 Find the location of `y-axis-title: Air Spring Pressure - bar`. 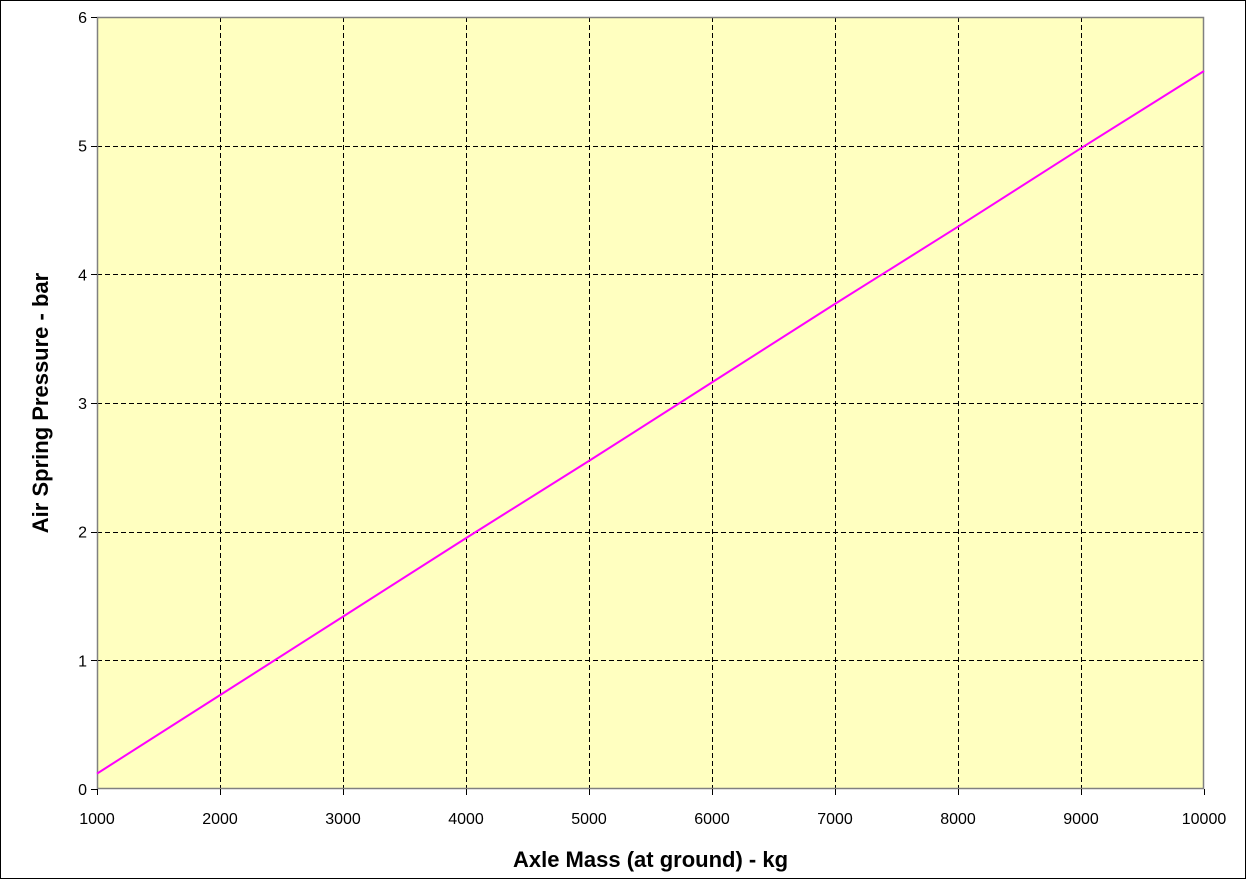

y-axis-title: Air Spring Pressure - bar is located at coordinates (40, 402).